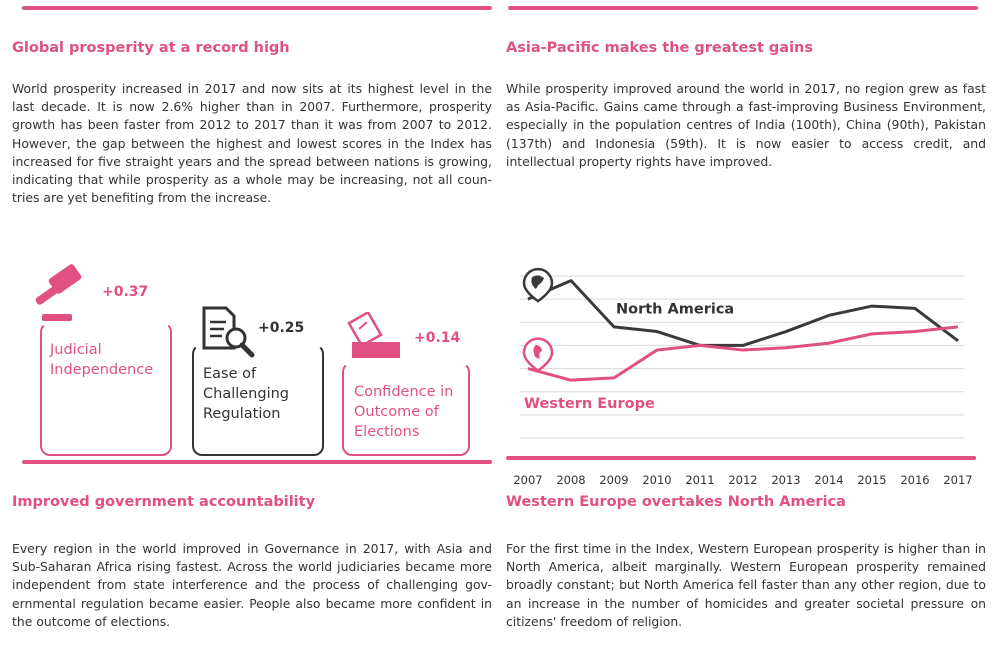 This screenshot has height=648, width=1000. I want to click on x-tick-label: 2013, so click(785, 480).